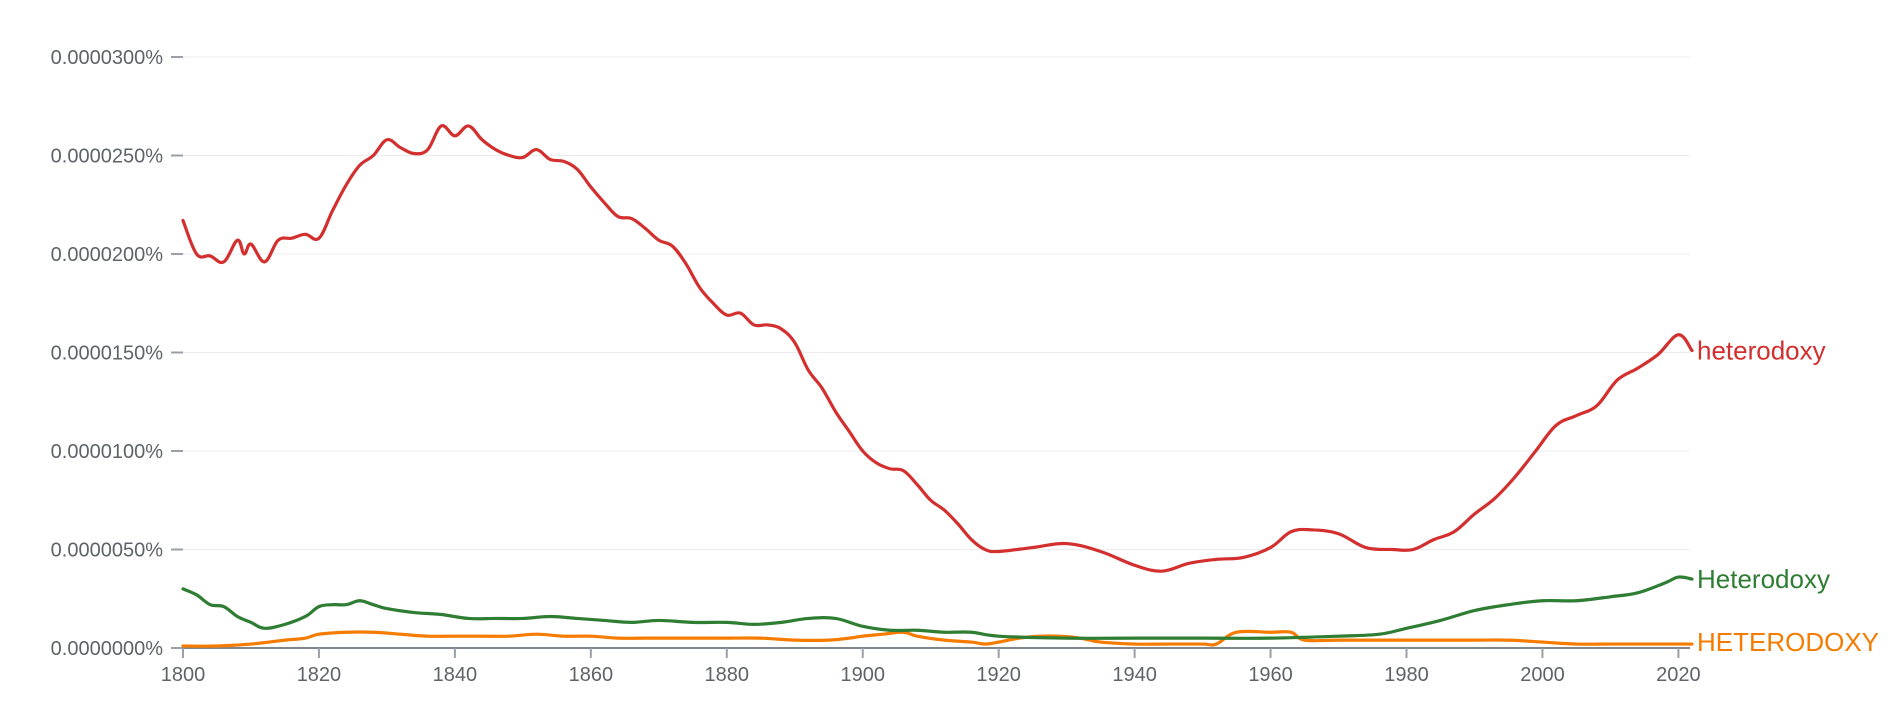  Describe the element at coordinates (107, 649) in the screenshot. I see `y-tick-label: 0.0000000%` at that location.